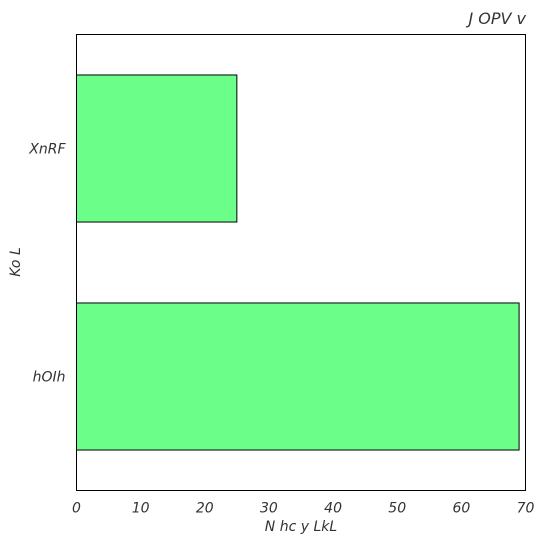 The width and height of the screenshot is (544, 544). I want to click on x-tick-label: 20, so click(205, 509).